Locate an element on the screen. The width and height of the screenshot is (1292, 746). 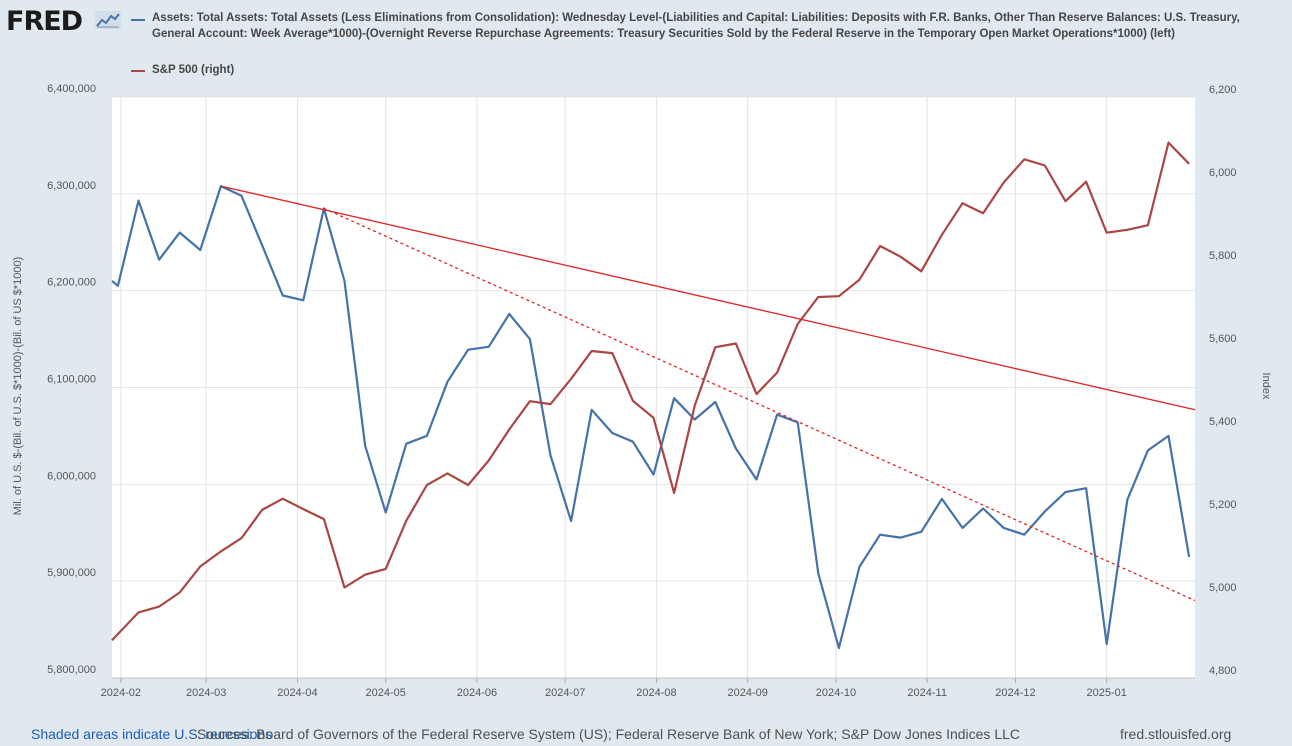
right-tick-label: 5,800 is located at coordinates (1223, 256).